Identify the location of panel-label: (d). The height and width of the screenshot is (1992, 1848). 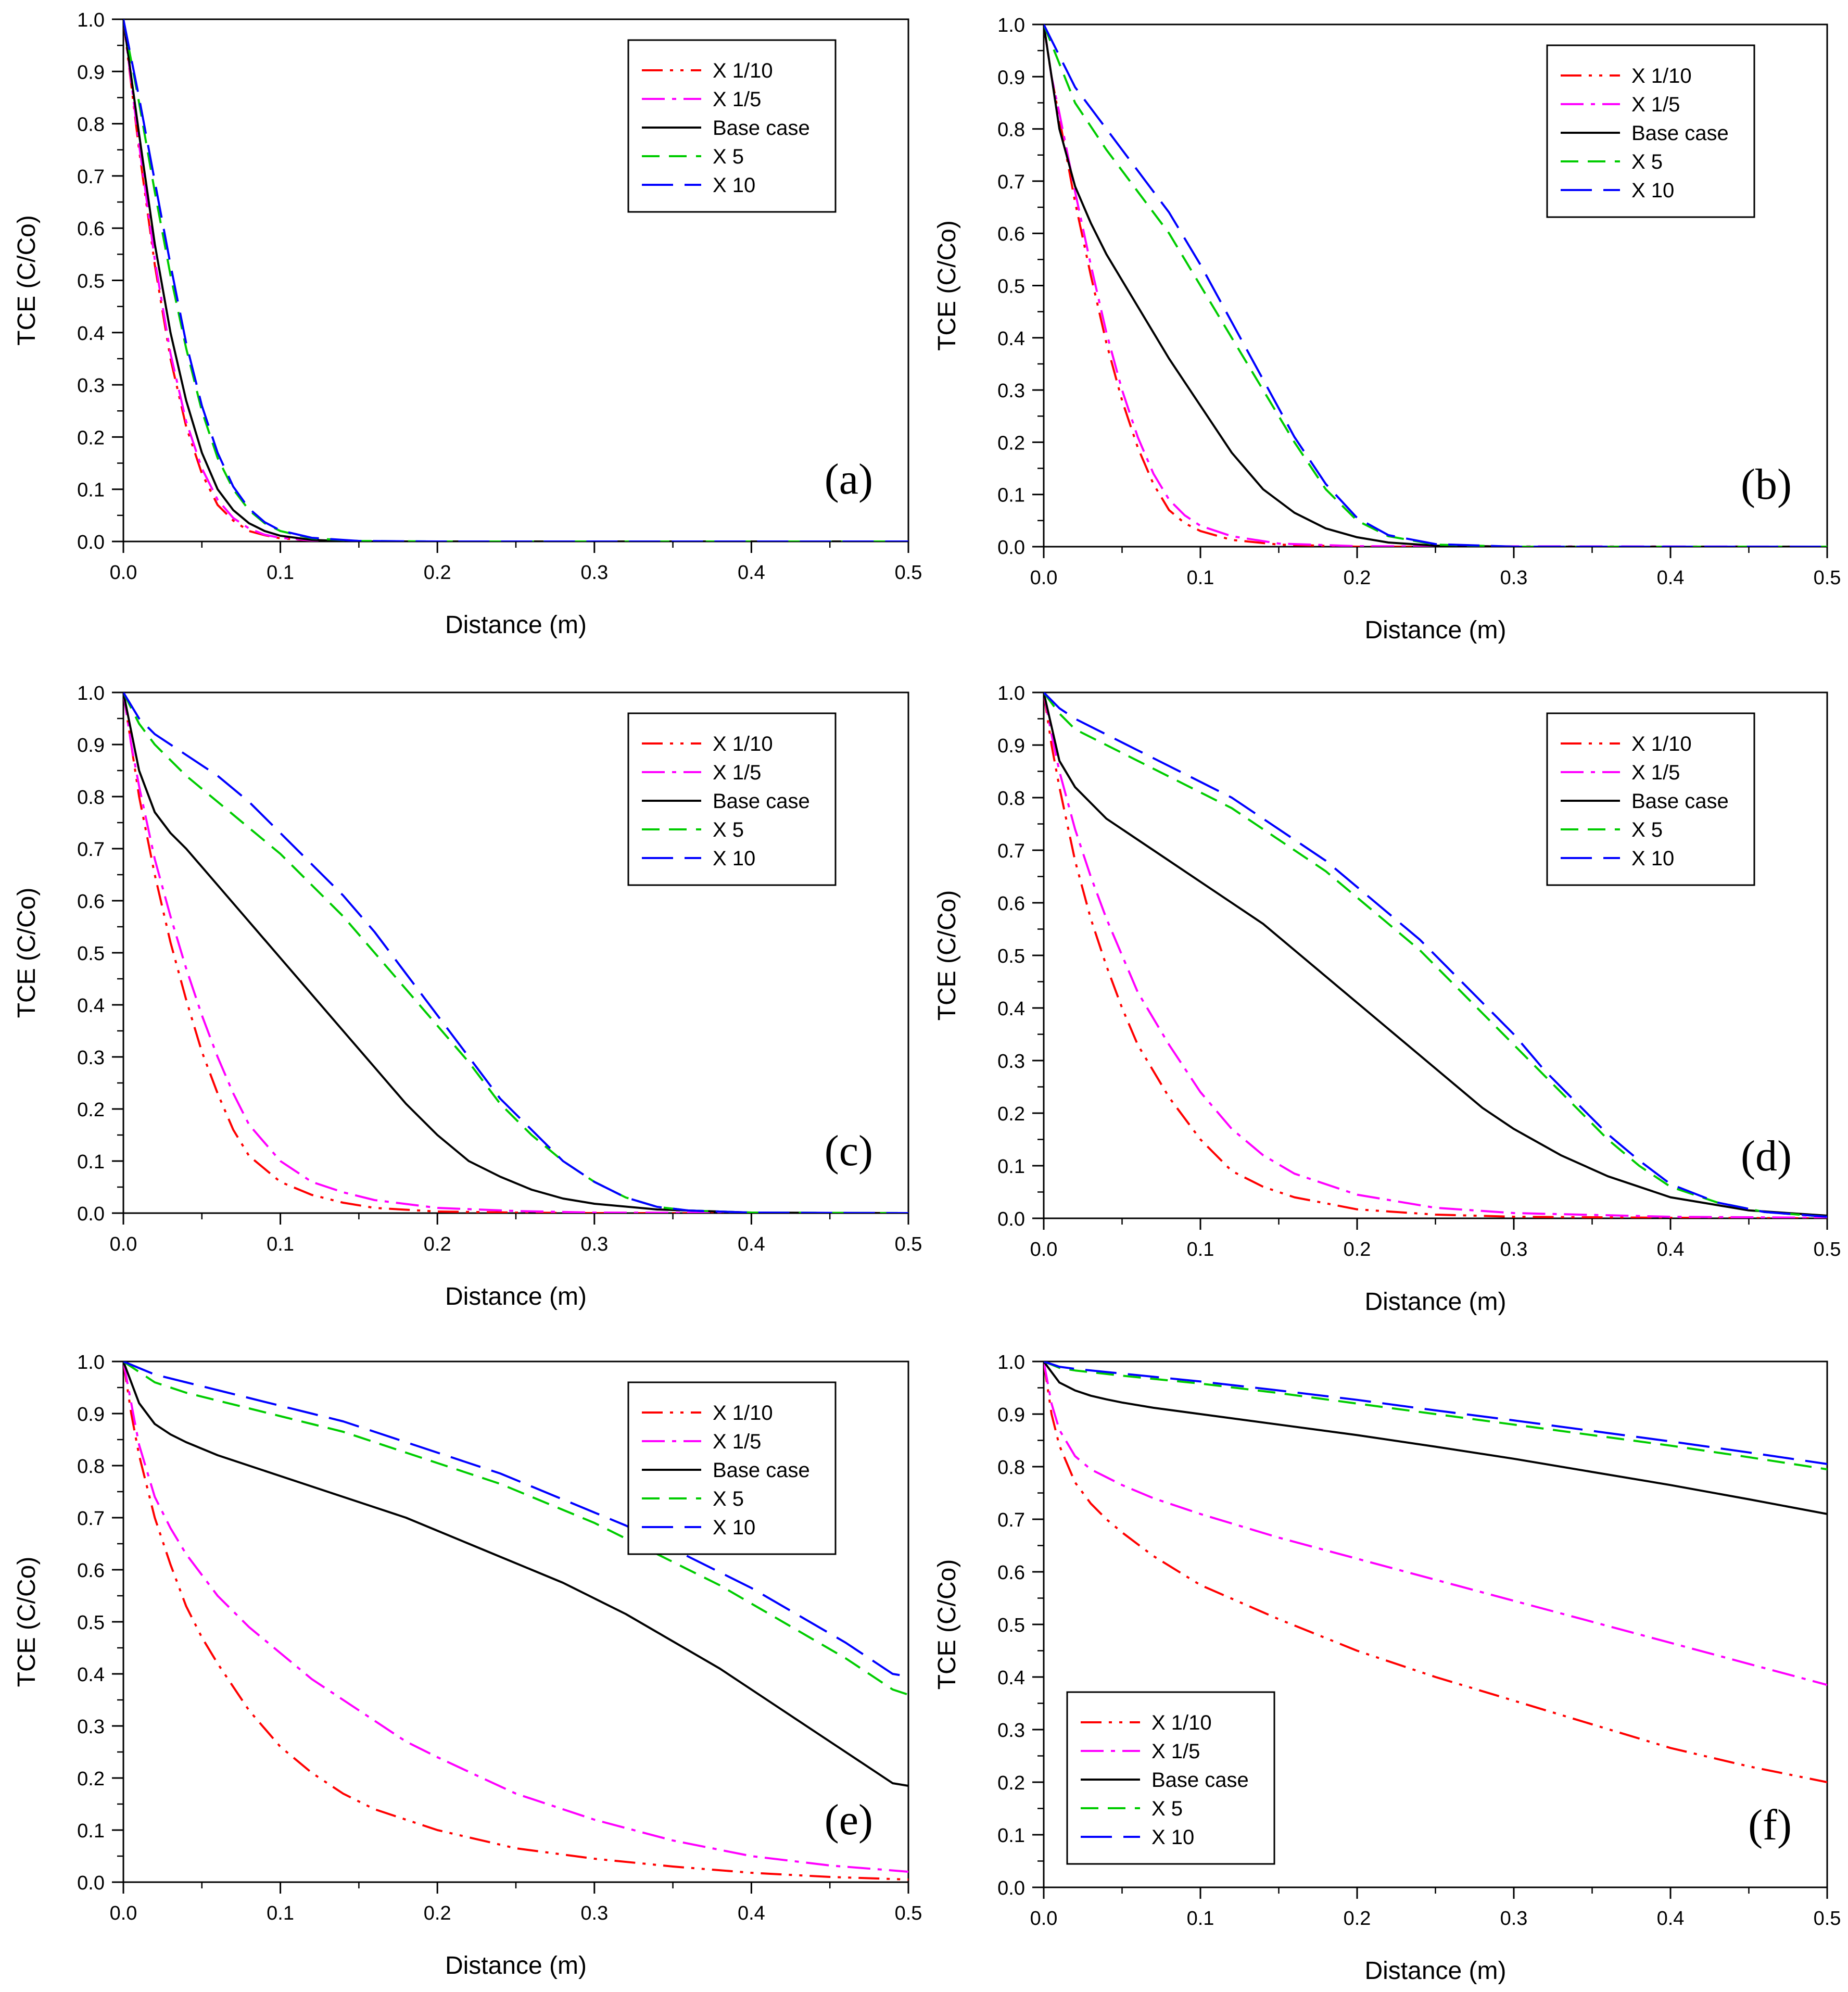
(1766, 1156).